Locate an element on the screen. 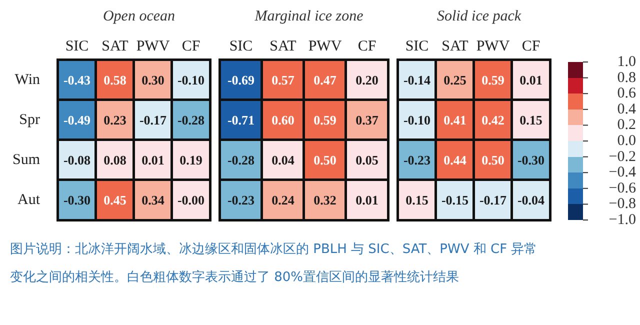  data-label: -0.00 is located at coordinates (191, 200).